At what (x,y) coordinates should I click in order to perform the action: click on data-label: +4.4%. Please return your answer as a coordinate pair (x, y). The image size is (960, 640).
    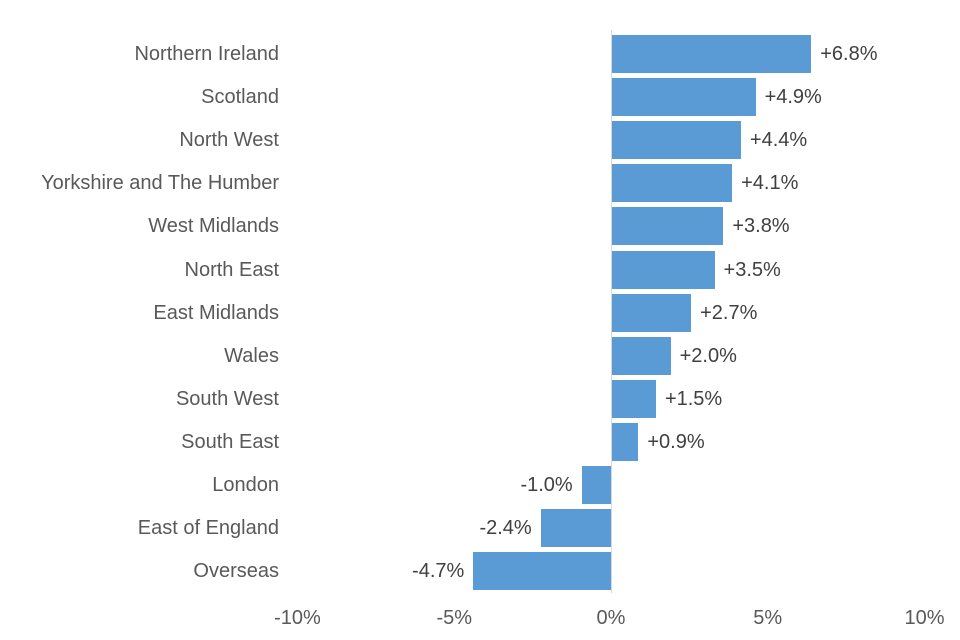
    Looking at the image, I should click on (778, 140).